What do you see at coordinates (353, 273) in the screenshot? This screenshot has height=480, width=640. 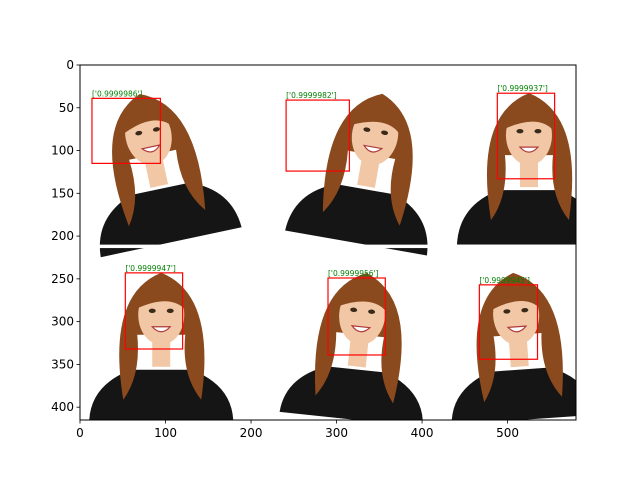 I see `confidence-label: ['0.9999956']` at bounding box center [353, 273].